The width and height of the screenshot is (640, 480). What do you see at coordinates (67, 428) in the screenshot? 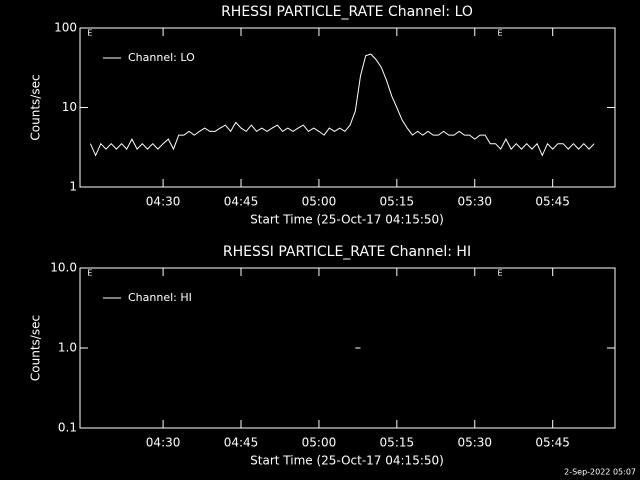
I see `y-tick-label: 0.1` at bounding box center [67, 428].